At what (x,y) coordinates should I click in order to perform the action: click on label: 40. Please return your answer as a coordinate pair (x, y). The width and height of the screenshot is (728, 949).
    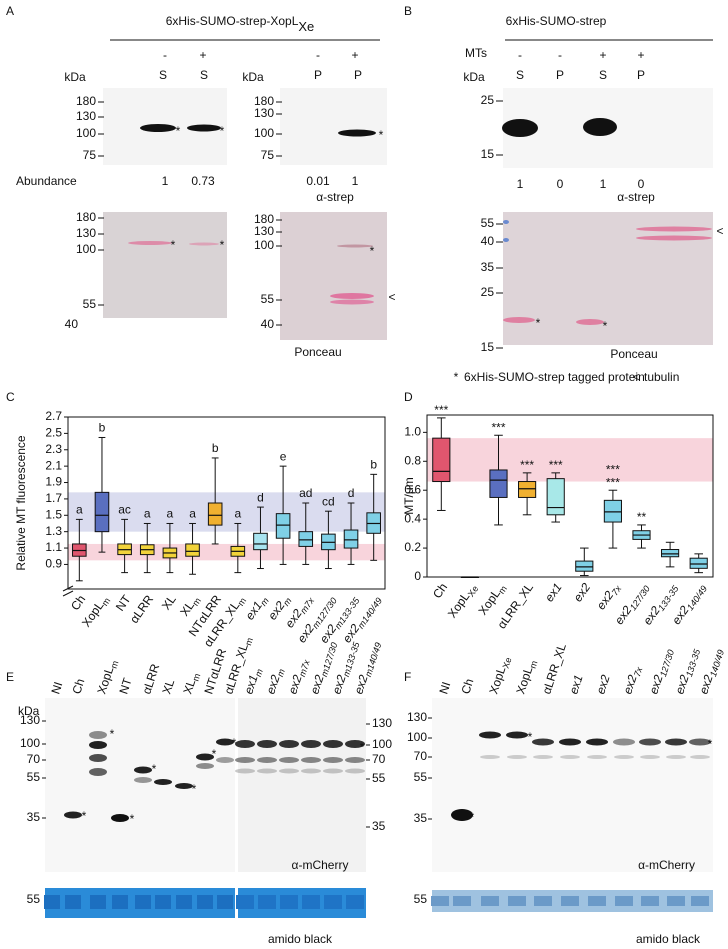
    Looking at the image, I should click on (488, 241).